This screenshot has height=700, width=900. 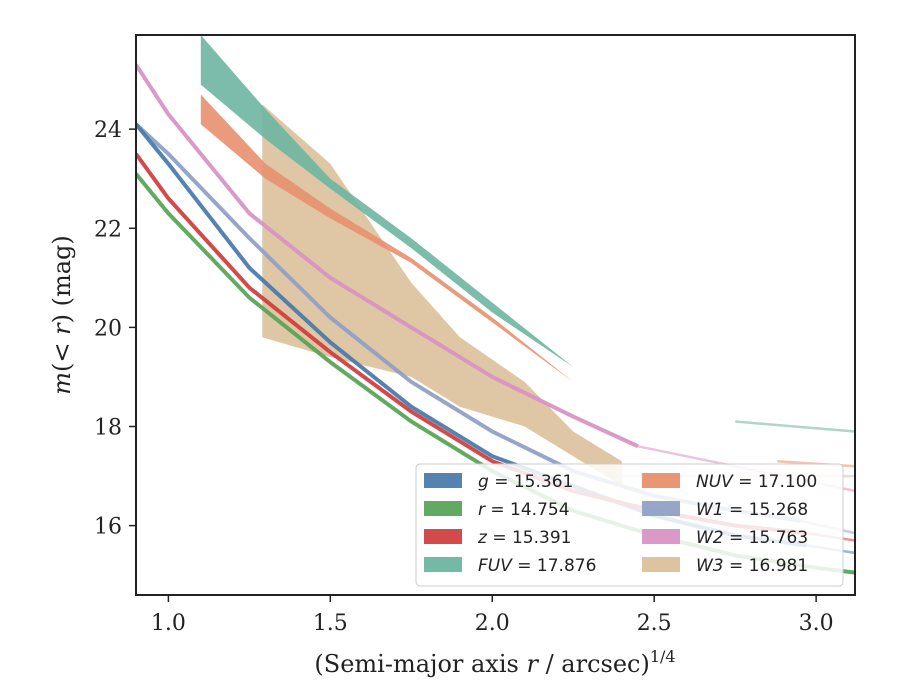 What do you see at coordinates (525, 482) in the screenshot?
I see `legend-label-g: g = 15.361` at bounding box center [525, 482].